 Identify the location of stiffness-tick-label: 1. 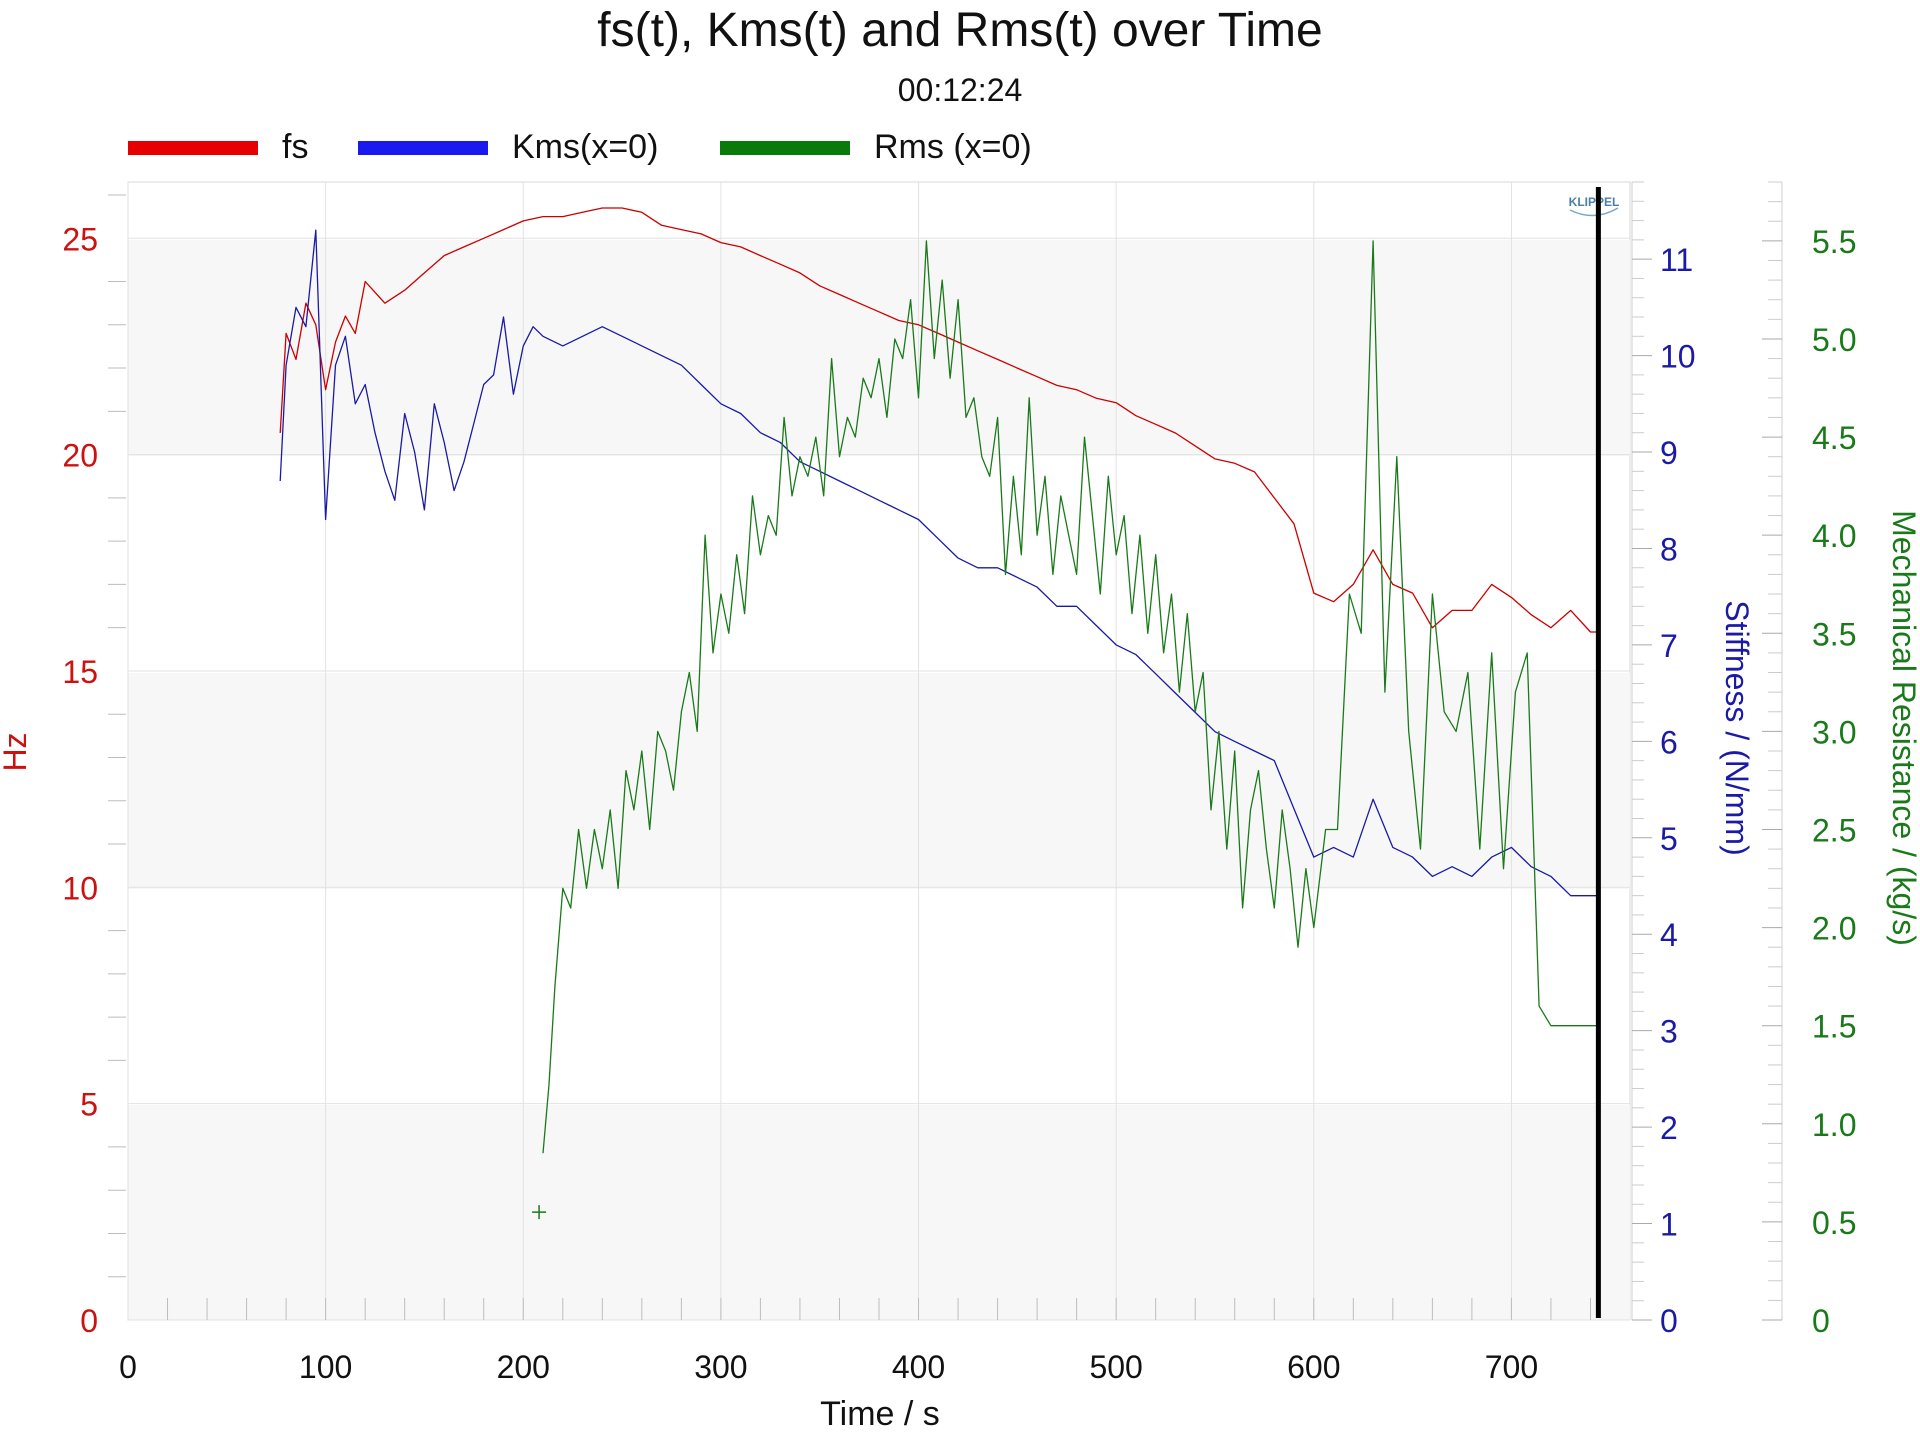
(1669, 1225).